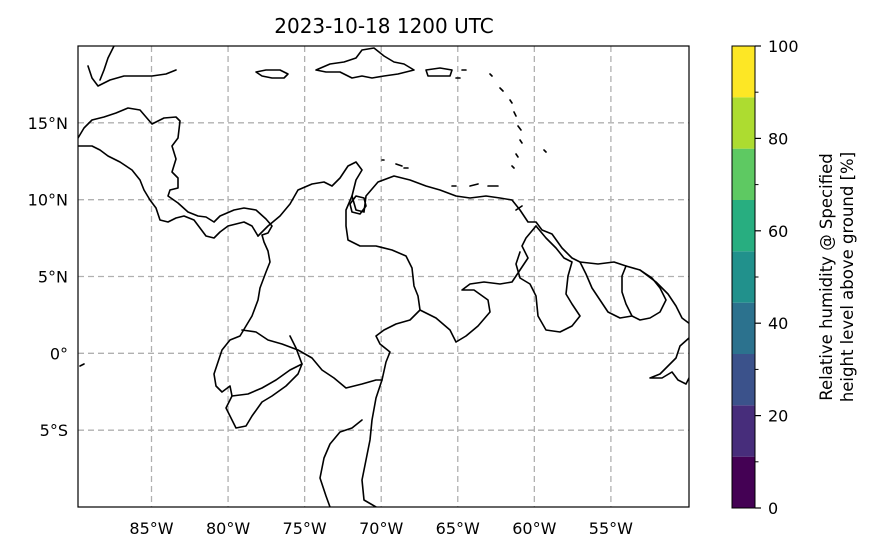 This screenshot has height=553, width=875. Describe the element at coordinates (464, 140) in the screenshot. I see `island-arc` at that location.